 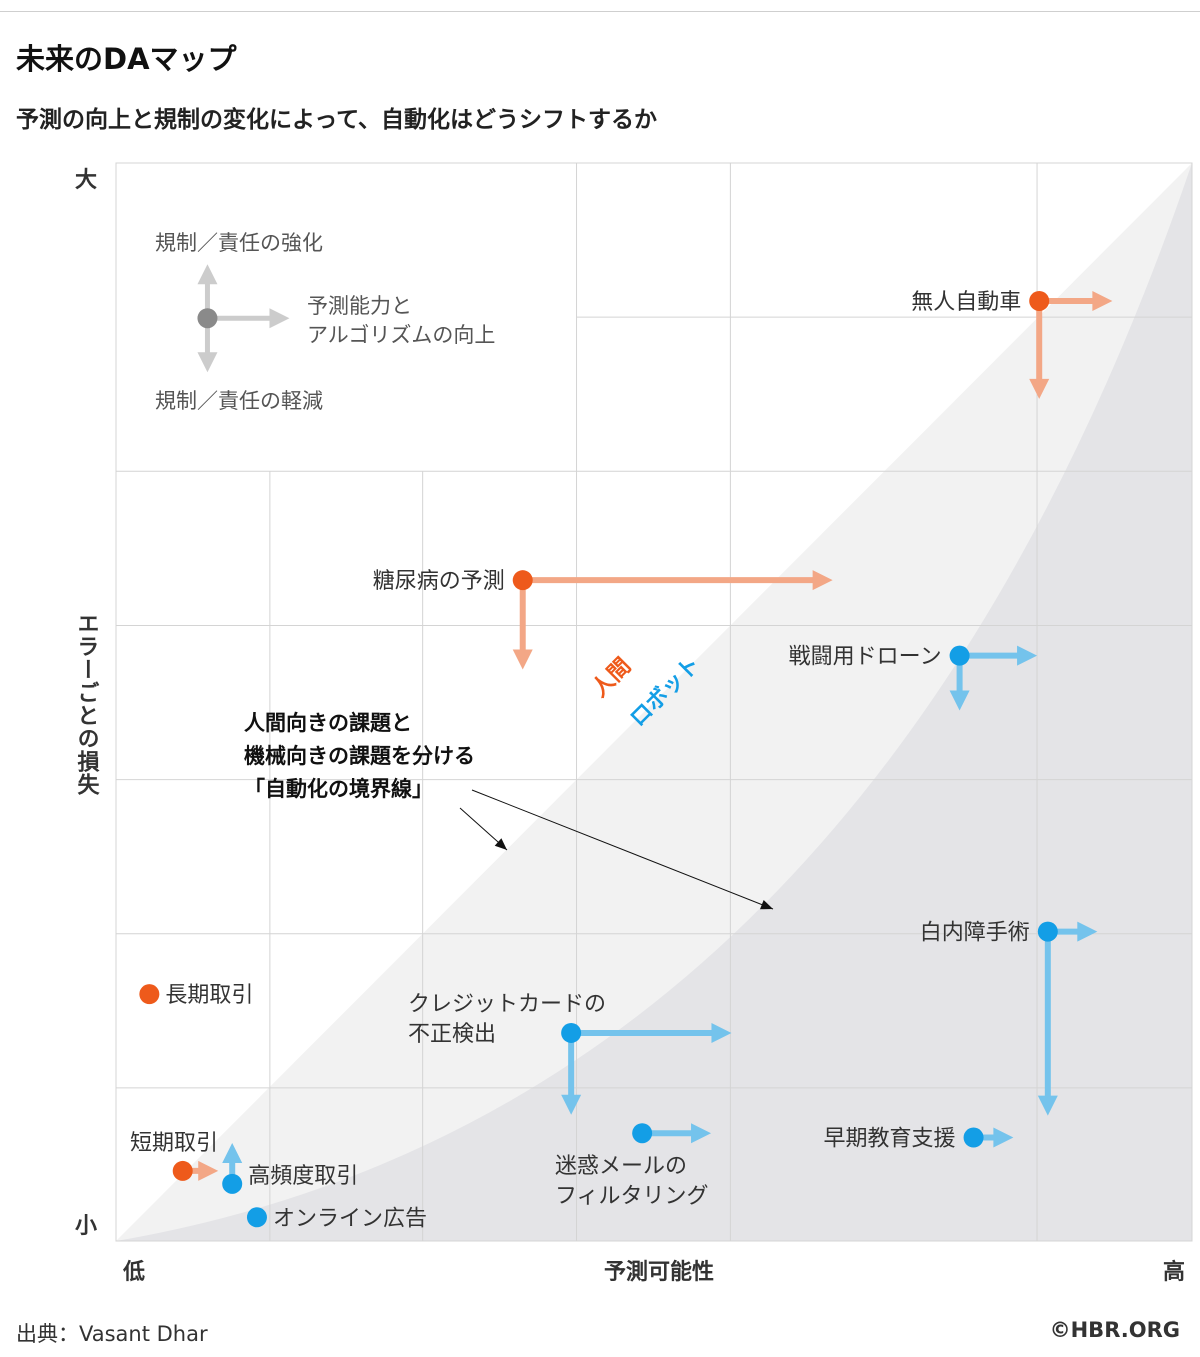 I want to click on annotation-arrow-left-head, so click(x=500, y=844).